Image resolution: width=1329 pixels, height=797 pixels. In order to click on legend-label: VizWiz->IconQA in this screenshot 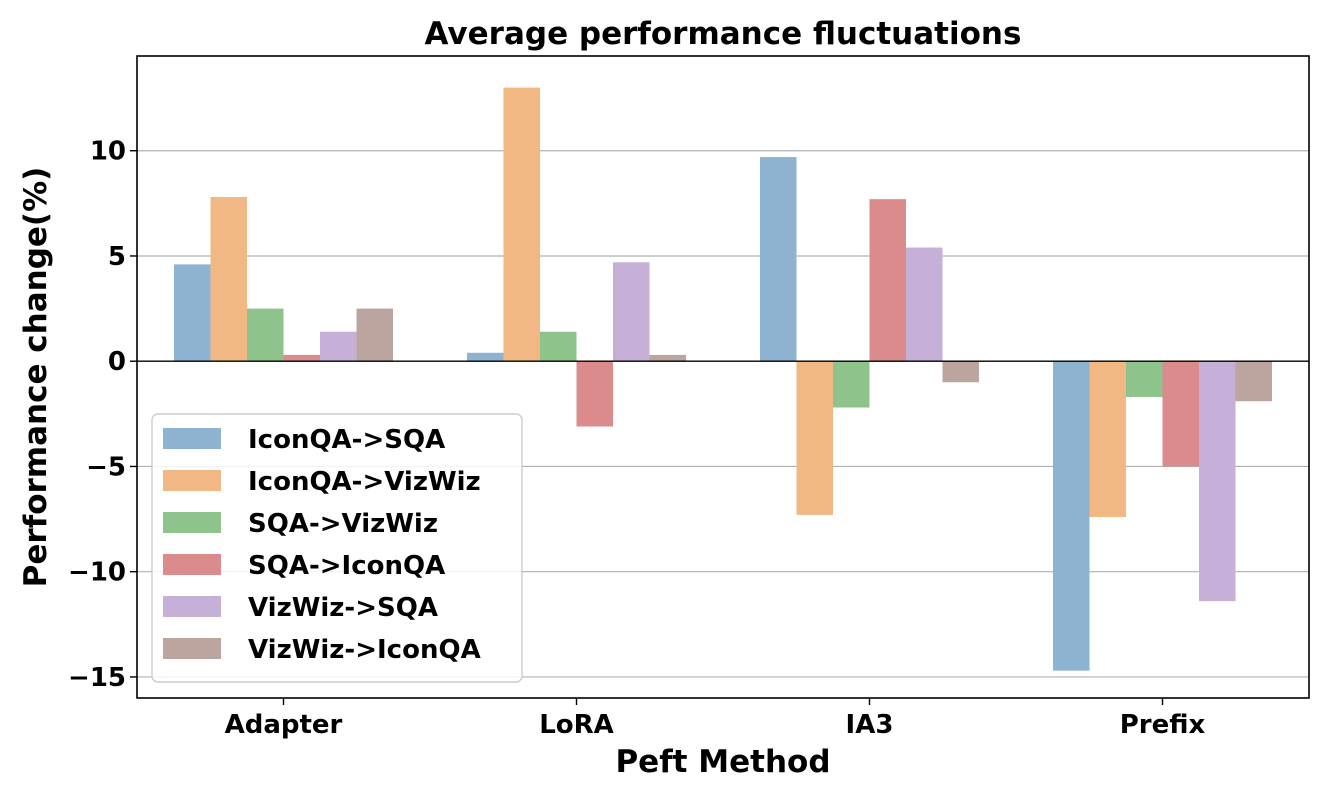, I will do `click(364, 650)`.